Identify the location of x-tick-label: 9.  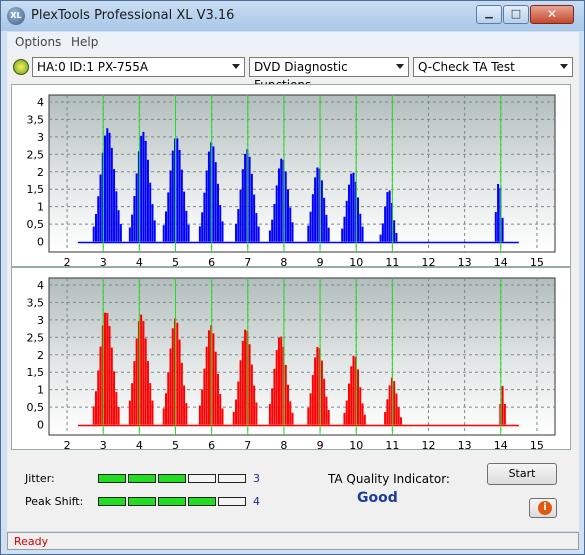
(320, 444).